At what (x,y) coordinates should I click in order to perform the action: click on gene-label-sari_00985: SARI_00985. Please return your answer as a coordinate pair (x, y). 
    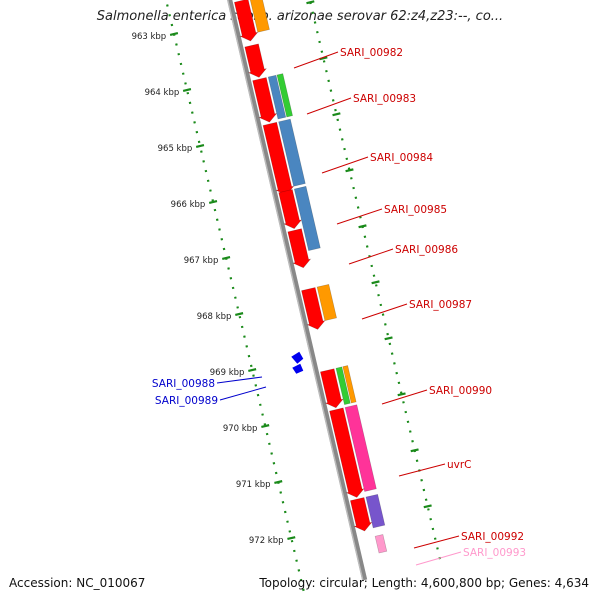
    Looking at the image, I should click on (415, 210).